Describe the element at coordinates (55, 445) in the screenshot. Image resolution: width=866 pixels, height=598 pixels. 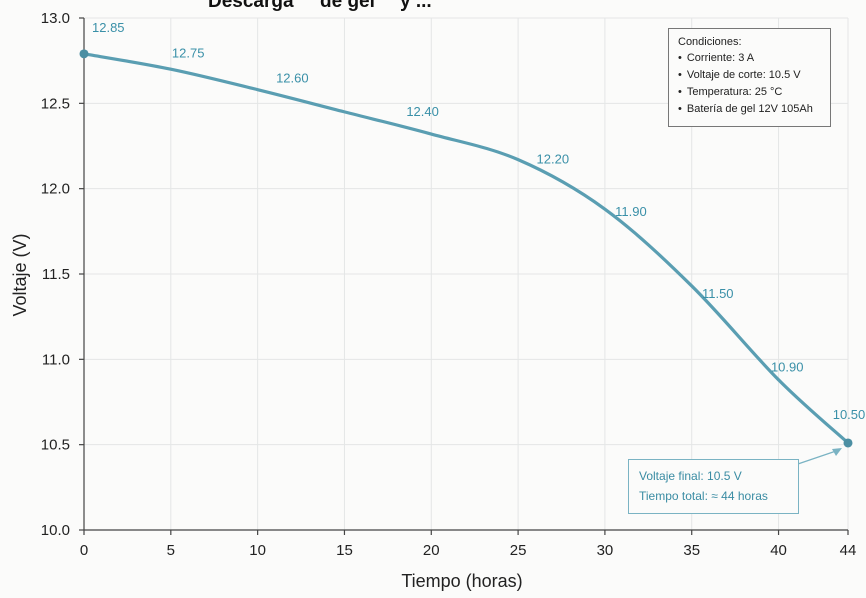
I see `y-tick-label: 10.5` at that location.